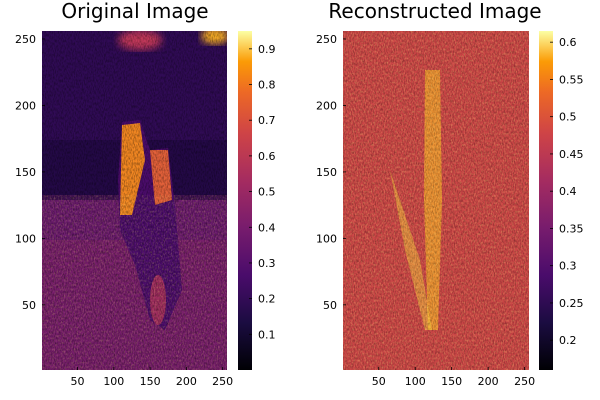  What do you see at coordinates (267, 334) in the screenshot?
I see `colorbar-tick-label: 0.1` at bounding box center [267, 334].